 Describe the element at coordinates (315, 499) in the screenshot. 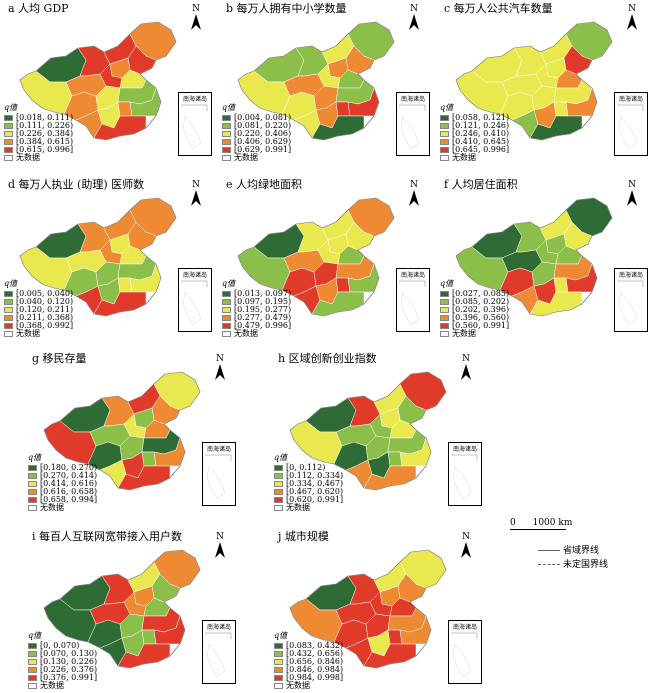

I see `legend-range: [0.620, 0.991]` at that location.